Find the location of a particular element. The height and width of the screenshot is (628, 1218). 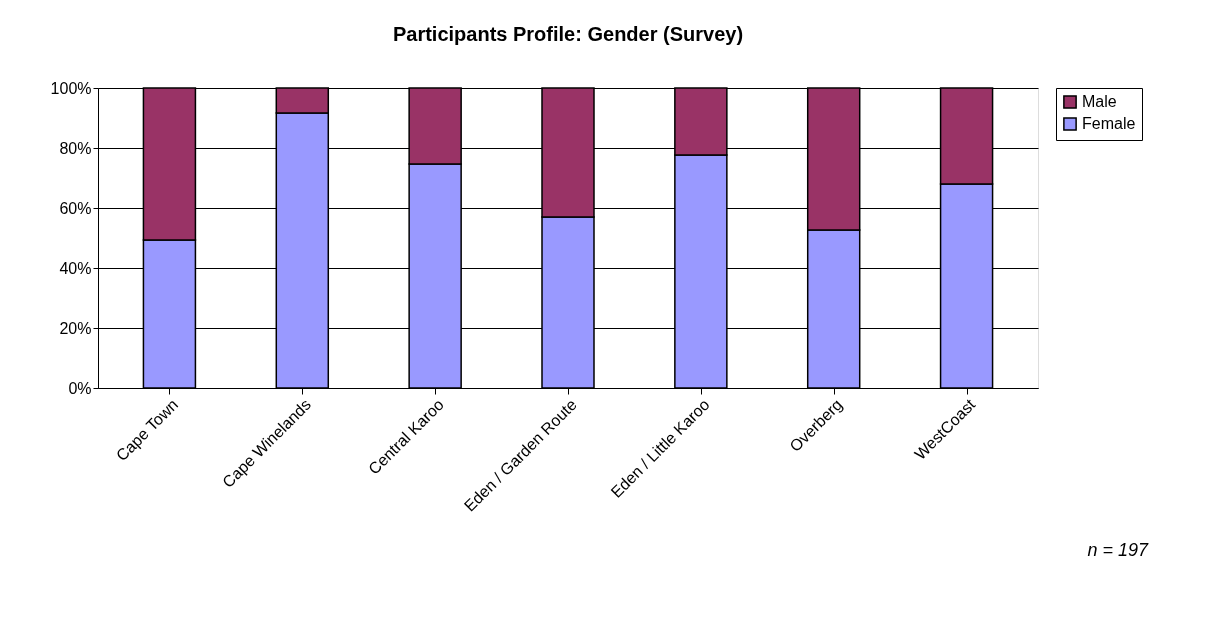

text: n = 197 is located at coordinates (1118, 550).